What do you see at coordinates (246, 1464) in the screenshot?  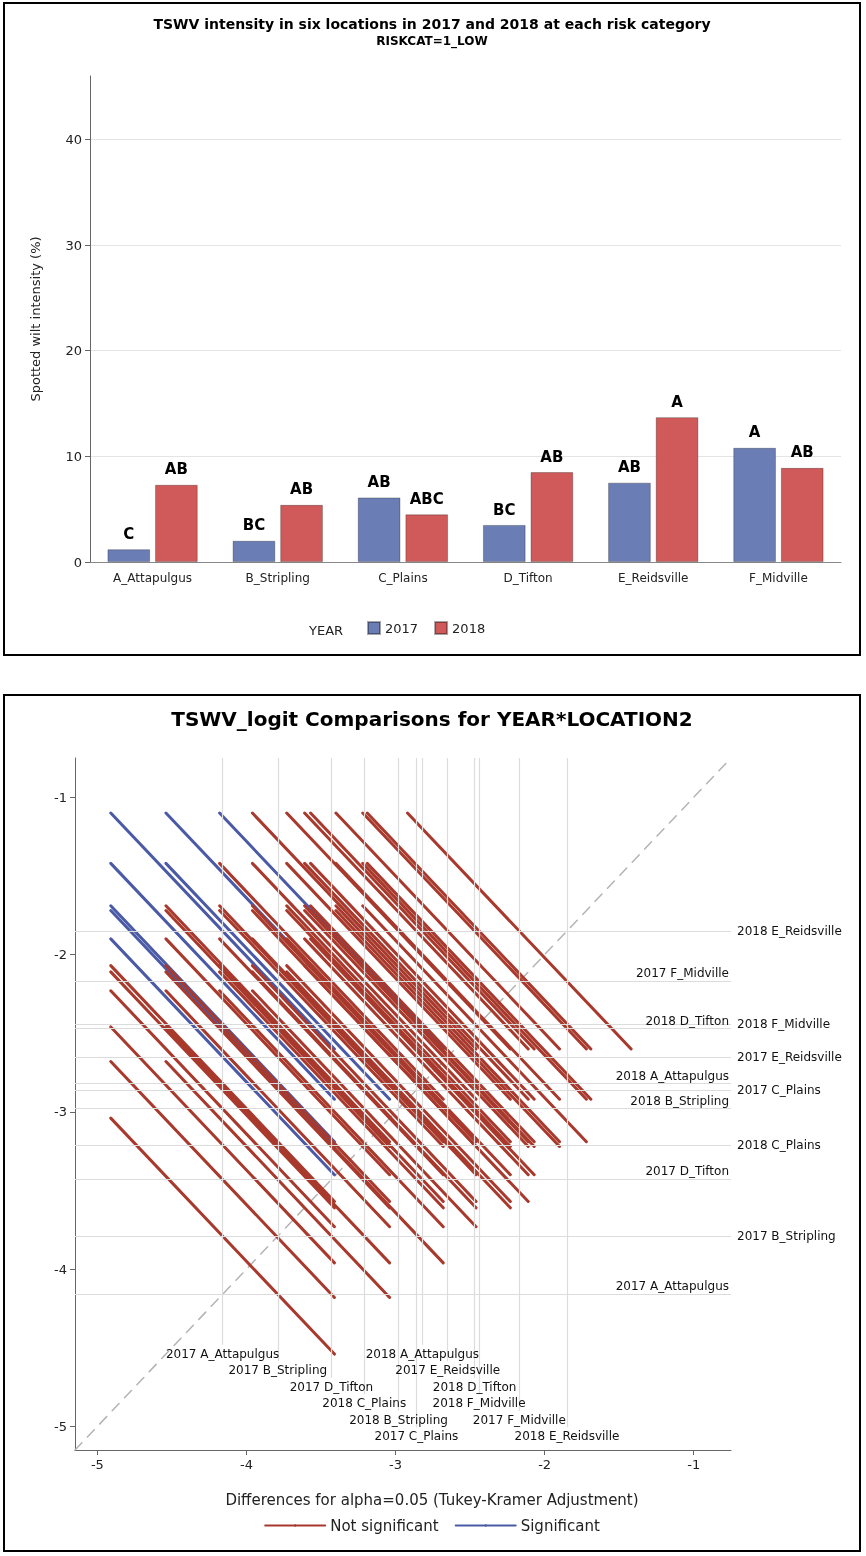 I see `x-tick-label: -4` at bounding box center [246, 1464].